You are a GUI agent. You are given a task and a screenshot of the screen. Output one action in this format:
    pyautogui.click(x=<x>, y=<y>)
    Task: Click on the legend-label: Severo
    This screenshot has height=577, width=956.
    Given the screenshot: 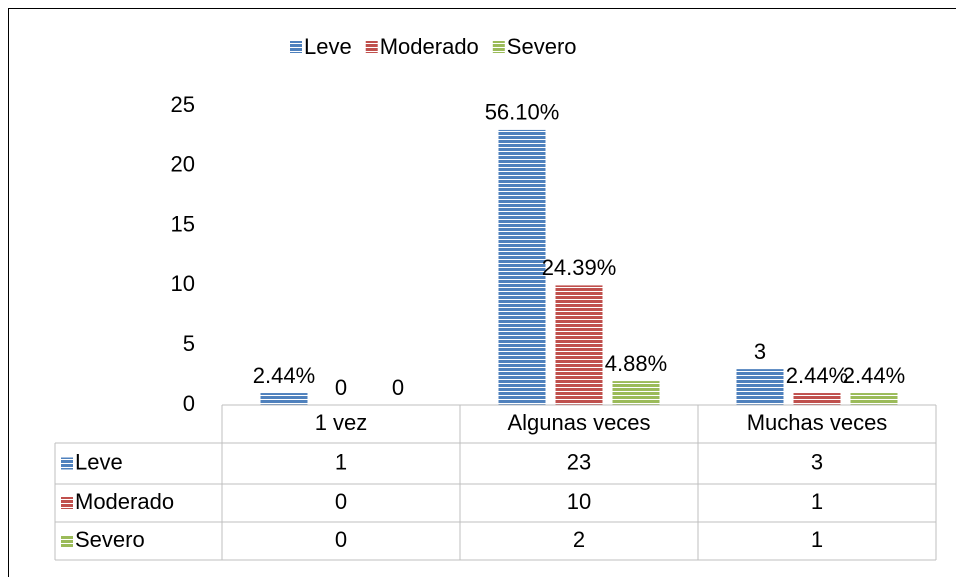 What is the action you would take?
    pyautogui.click(x=542, y=46)
    